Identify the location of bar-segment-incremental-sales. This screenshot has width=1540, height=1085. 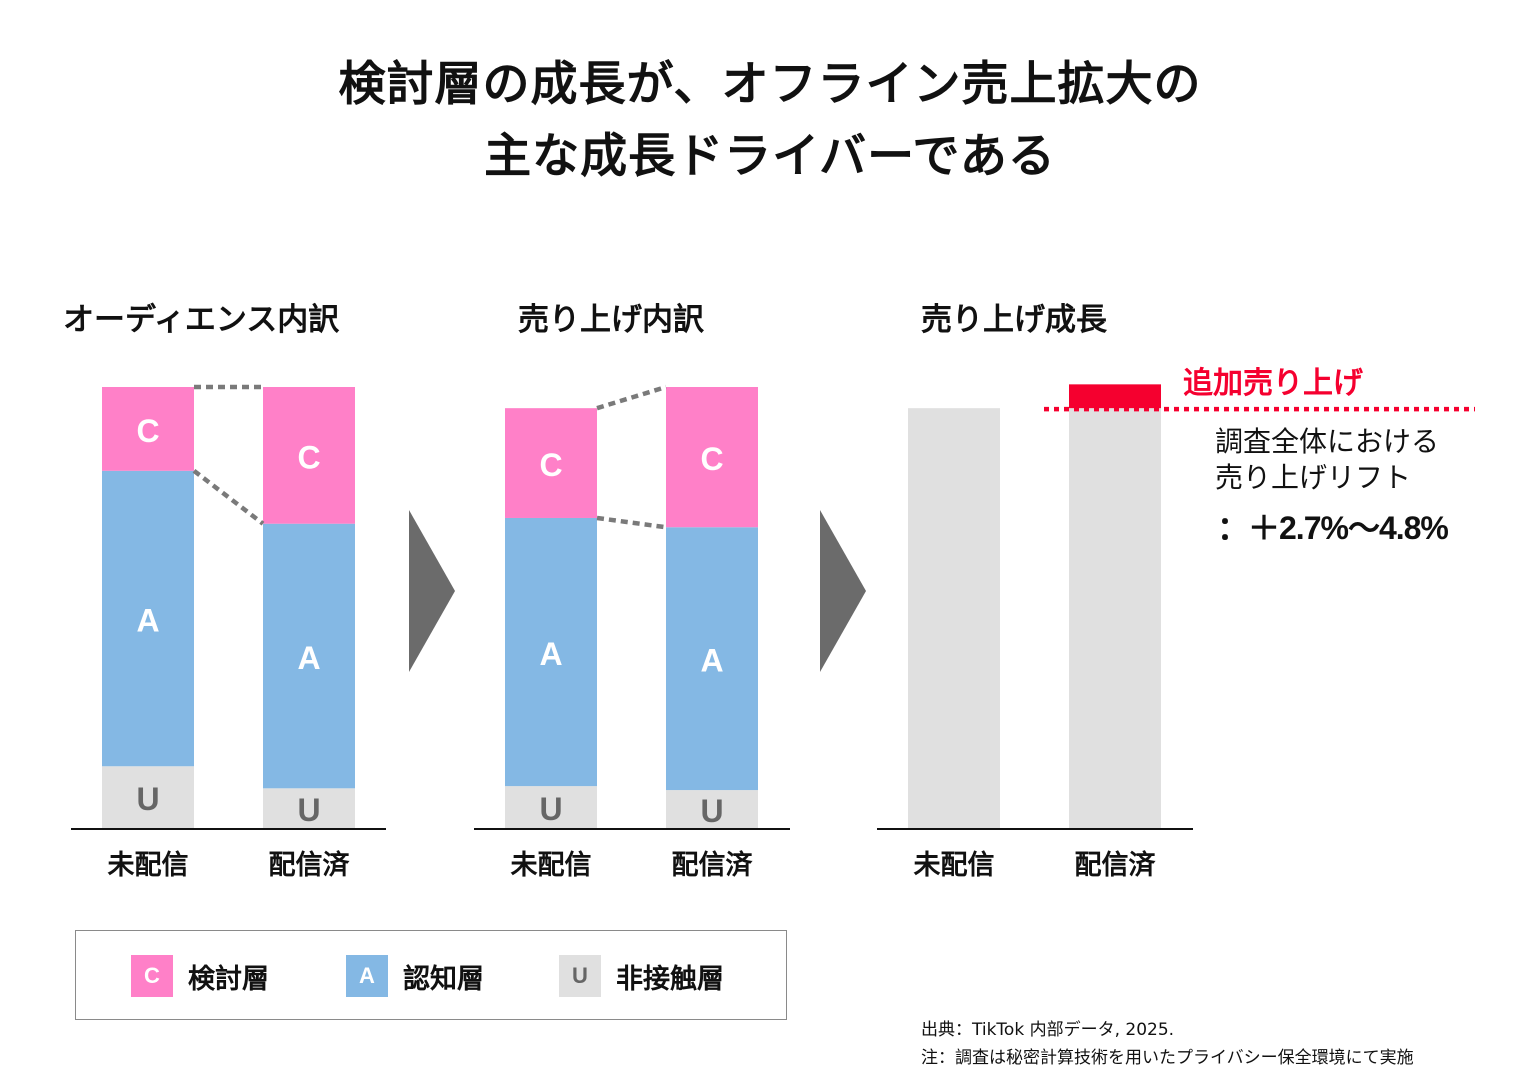
(1115, 396).